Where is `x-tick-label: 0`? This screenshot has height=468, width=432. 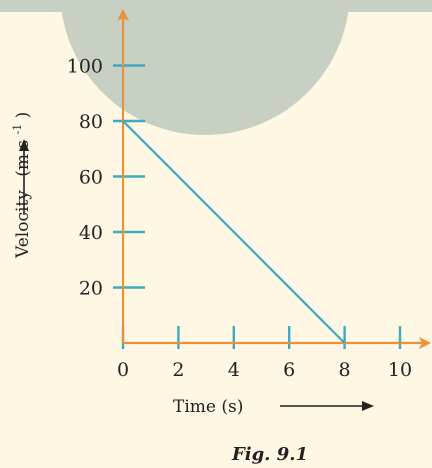 x-tick-label: 0 is located at coordinates (123, 370).